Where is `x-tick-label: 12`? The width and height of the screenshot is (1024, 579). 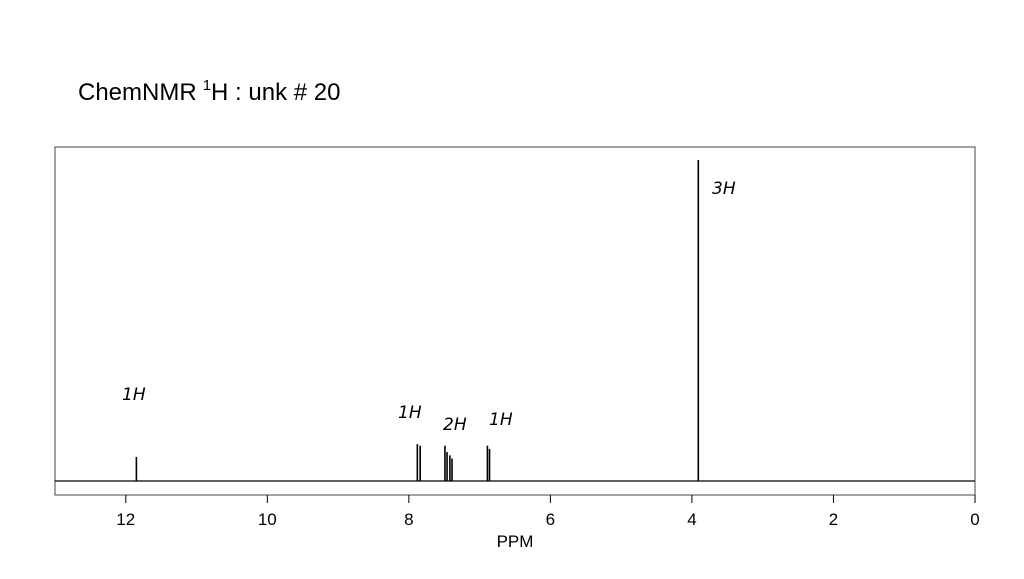
x-tick-label: 12 is located at coordinates (125, 519).